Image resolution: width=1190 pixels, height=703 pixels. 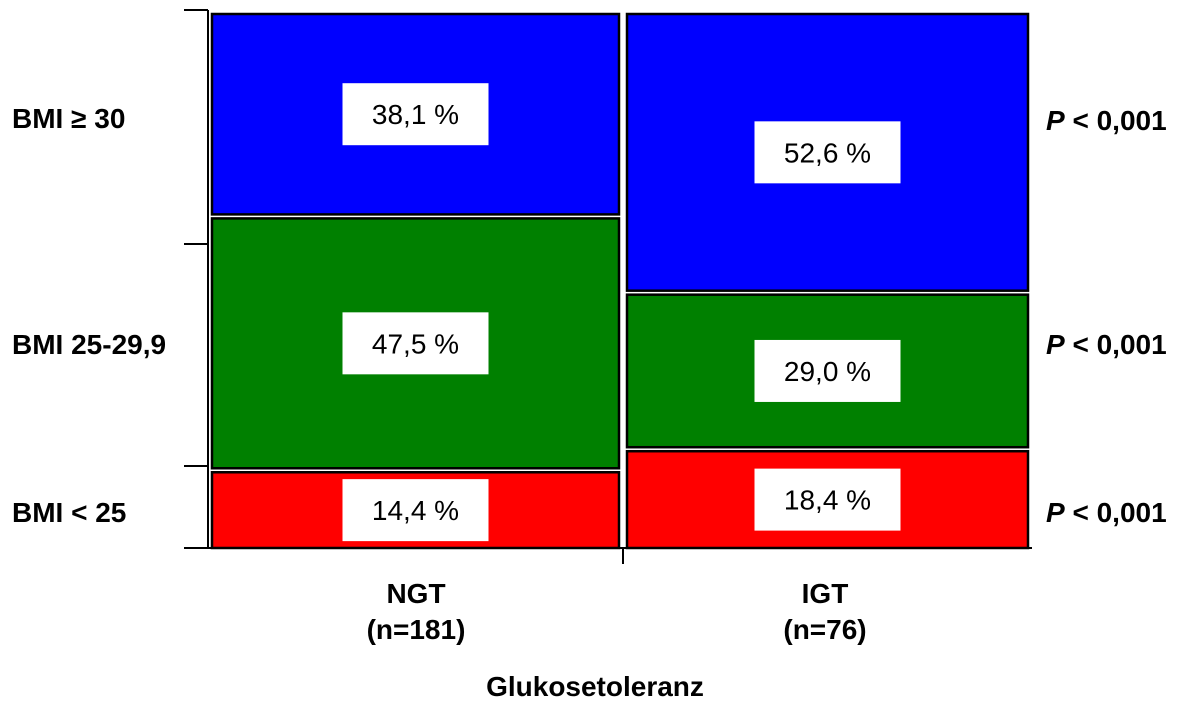 I want to click on p-value-row-2: P < 0,001, so click(x=1106, y=345).